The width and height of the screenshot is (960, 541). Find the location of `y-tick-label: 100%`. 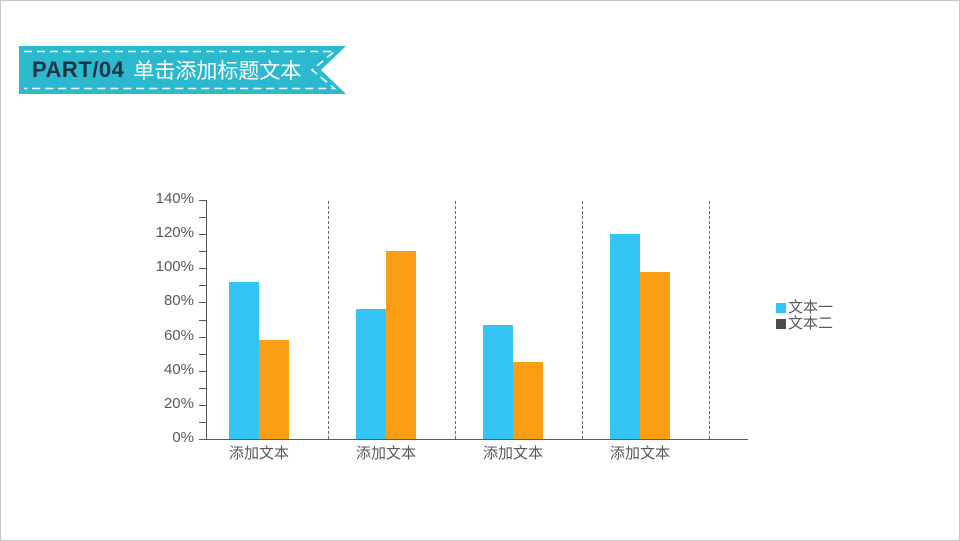

y-tick-label: 100% is located at coordinates (174, 267).